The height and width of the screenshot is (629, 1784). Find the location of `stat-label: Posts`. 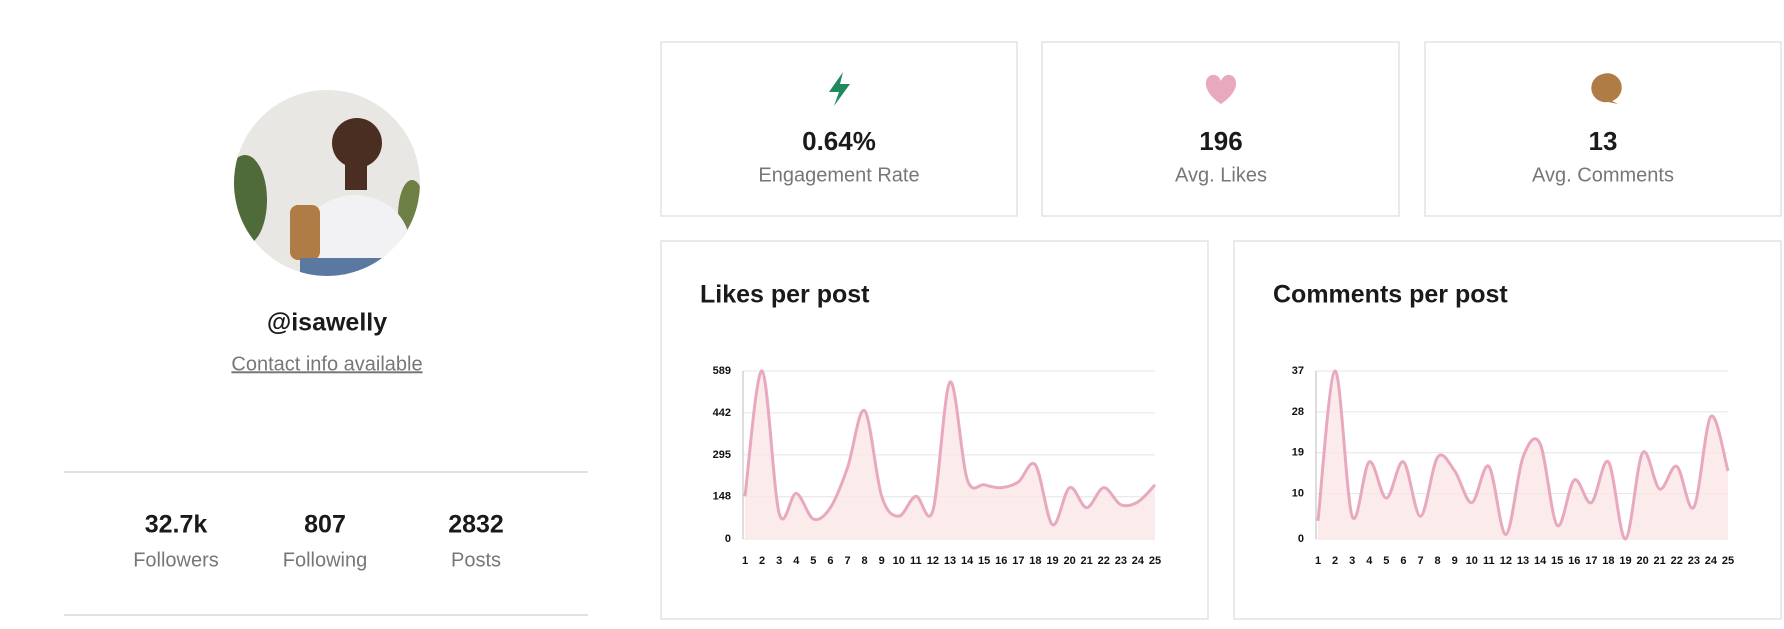

stat-label: Posts is located at coordinates (476, 560).